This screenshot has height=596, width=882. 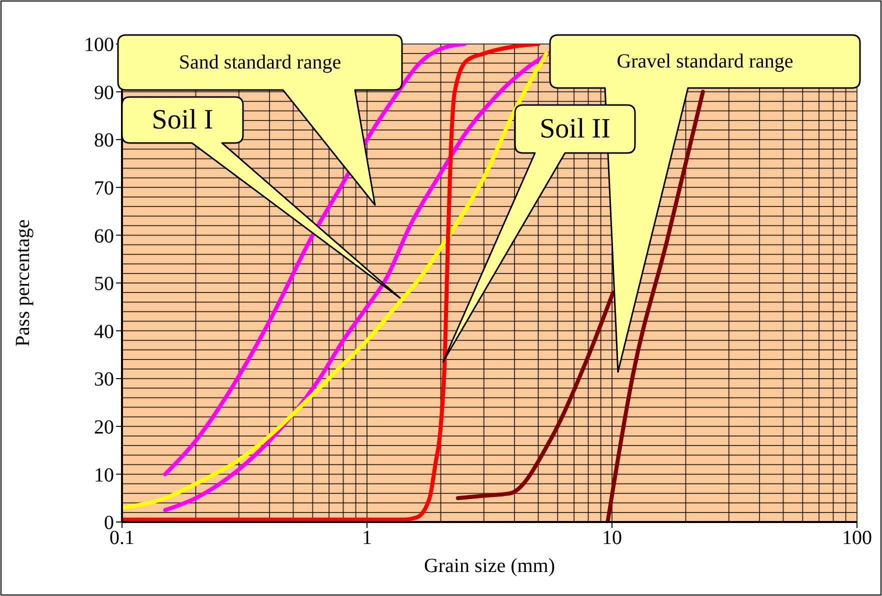 I want to click on y-tick-label: 40, so click(x=104, y=331).